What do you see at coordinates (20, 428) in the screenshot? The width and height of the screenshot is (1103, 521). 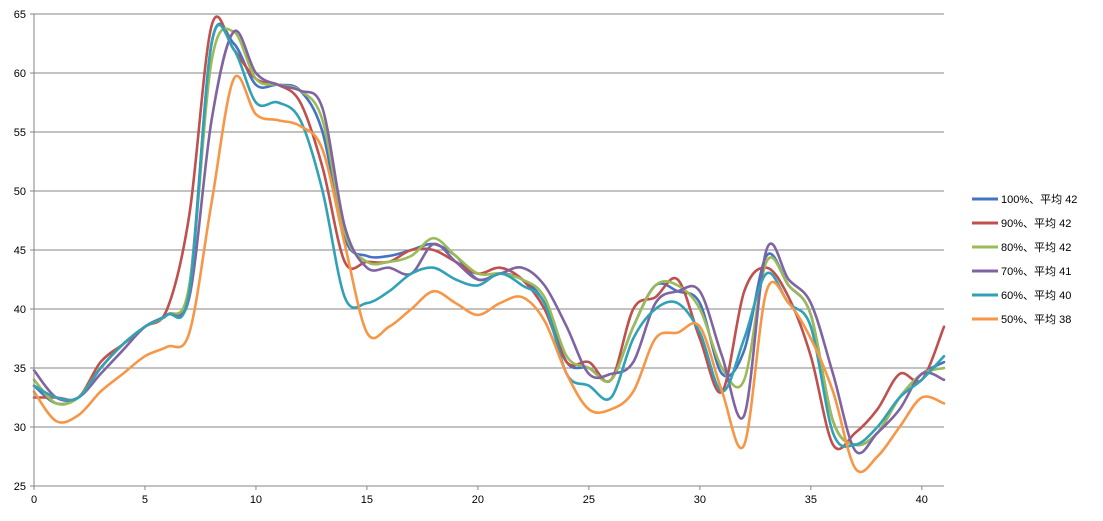 I see `y-tick-label: 30` at bounding box center [20, 428].